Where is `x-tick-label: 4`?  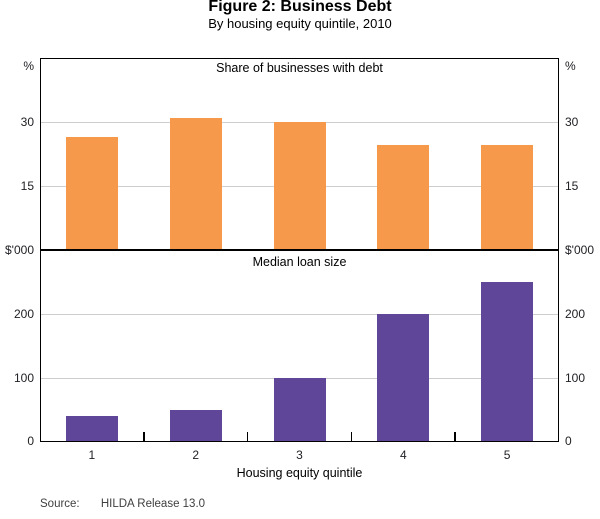 x-tick-label: 4 is located at coordinates (403, 455).